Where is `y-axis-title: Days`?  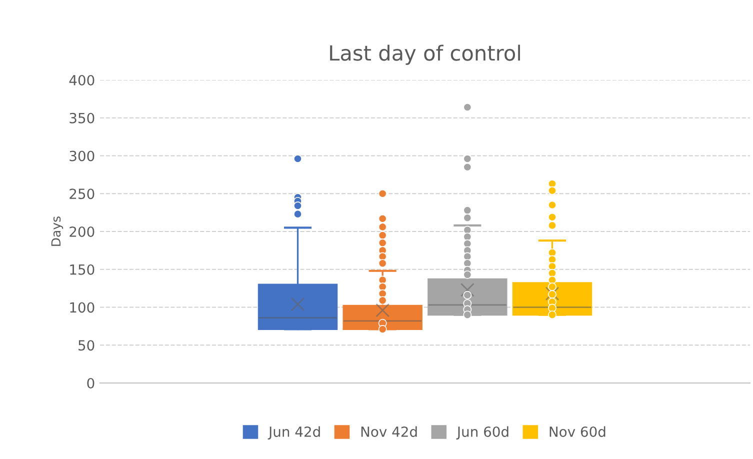
y-axis-title: Days is located at coordinates (57, 231).